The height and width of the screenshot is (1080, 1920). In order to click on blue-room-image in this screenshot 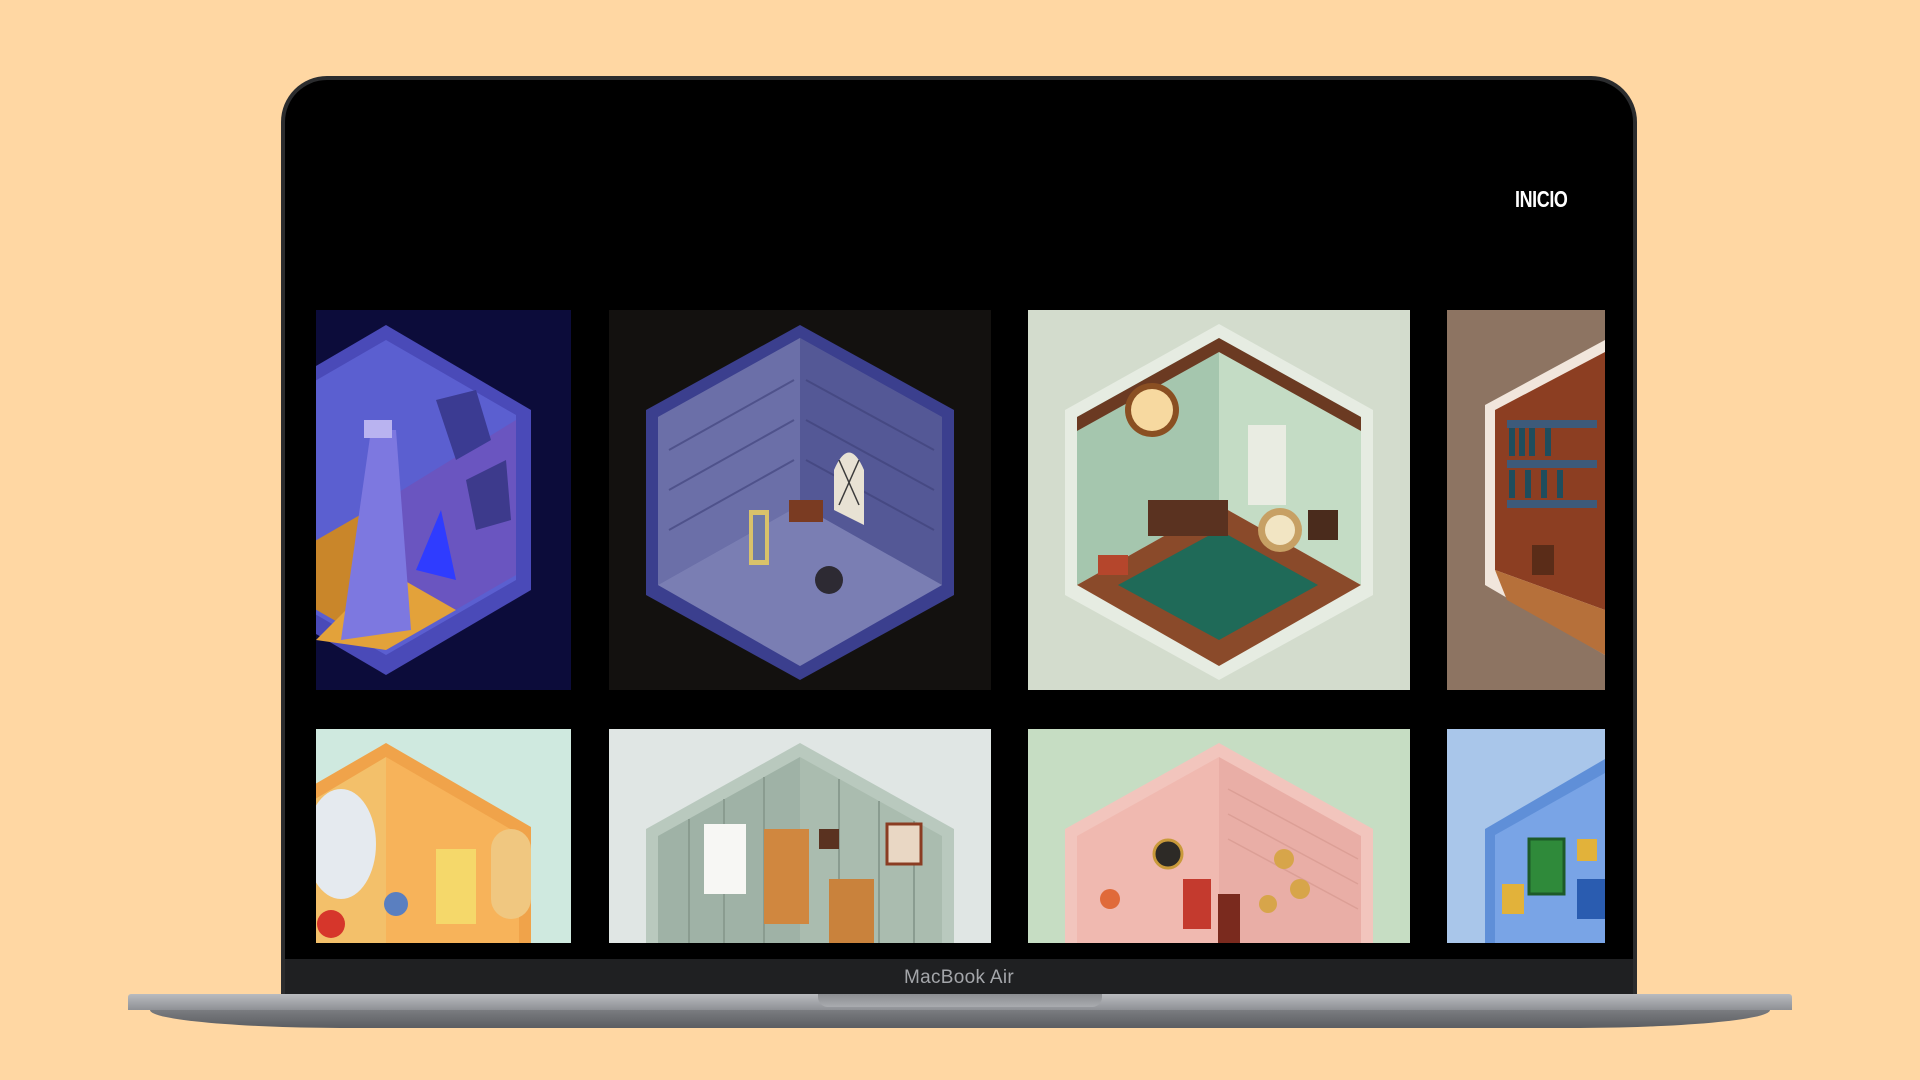, I will do `click(1526, 836)`.